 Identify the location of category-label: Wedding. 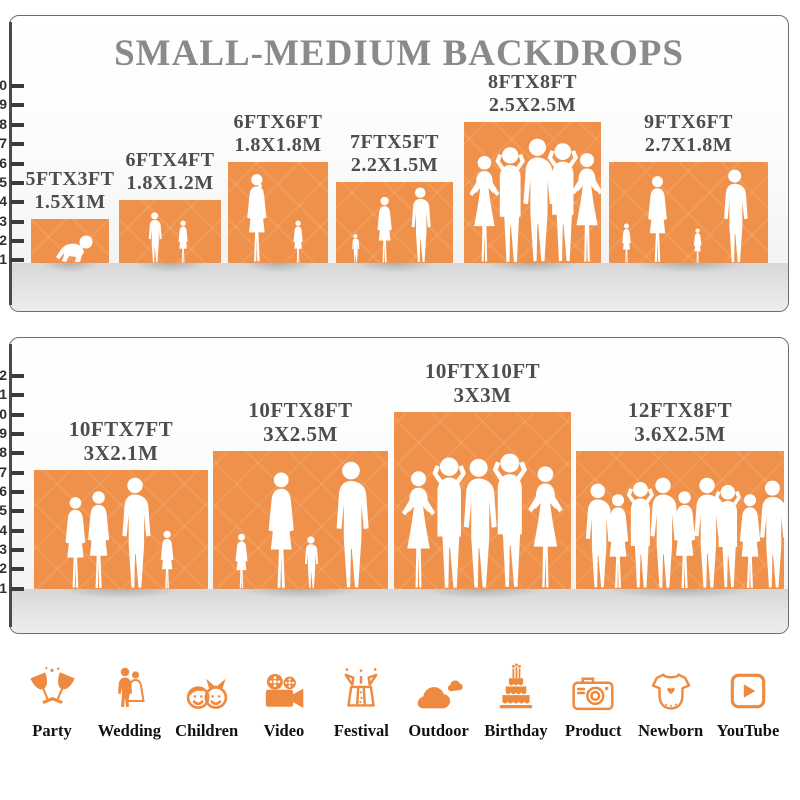
(129, 730).